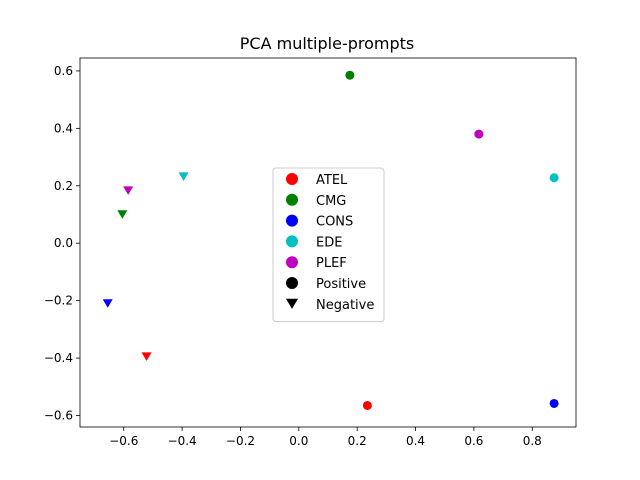 Image resolution: width=640 pixels, height=480 pixels. I want to click on legend-label-positive: Positive, so click(341, 284).